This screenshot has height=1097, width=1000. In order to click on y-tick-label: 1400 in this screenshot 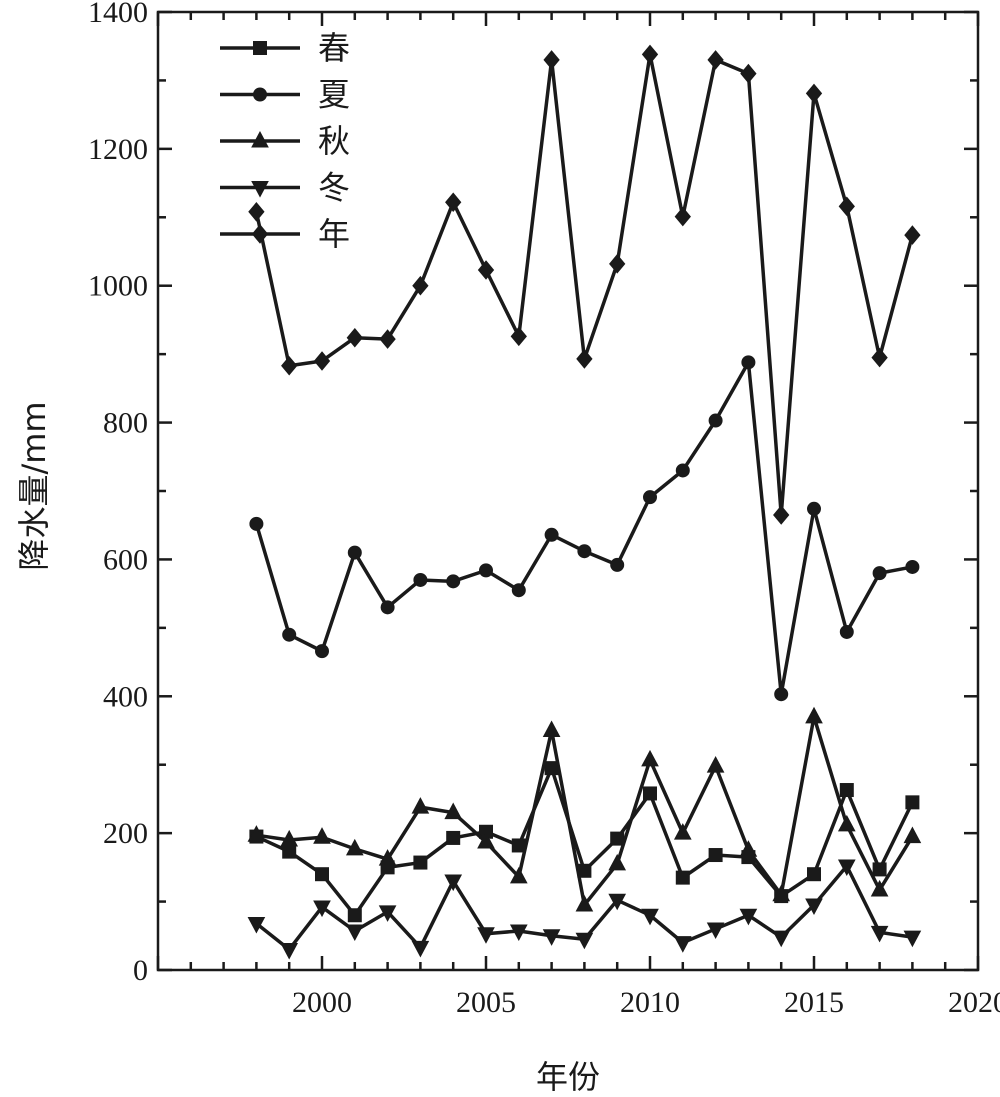, I will do `click(118, 14)`.